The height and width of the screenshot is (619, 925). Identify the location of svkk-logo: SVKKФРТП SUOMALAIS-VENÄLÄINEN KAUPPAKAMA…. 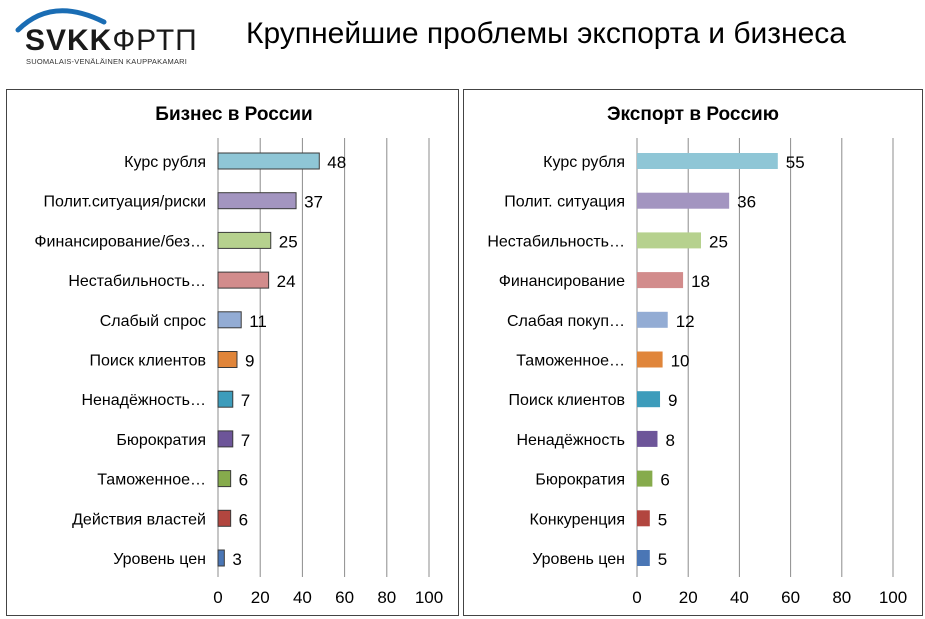
(107, 35).